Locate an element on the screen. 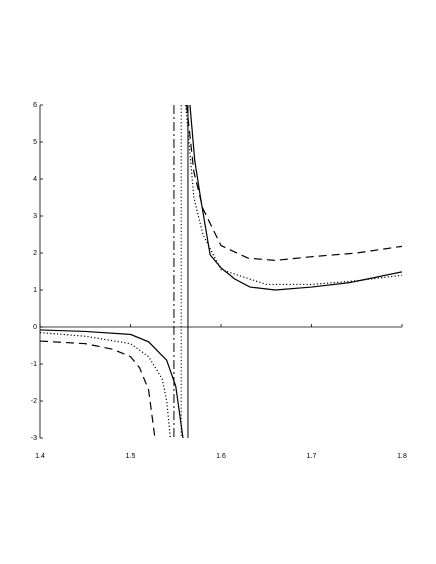  y-tick-label: 0 is located at coordinates (35, 327).